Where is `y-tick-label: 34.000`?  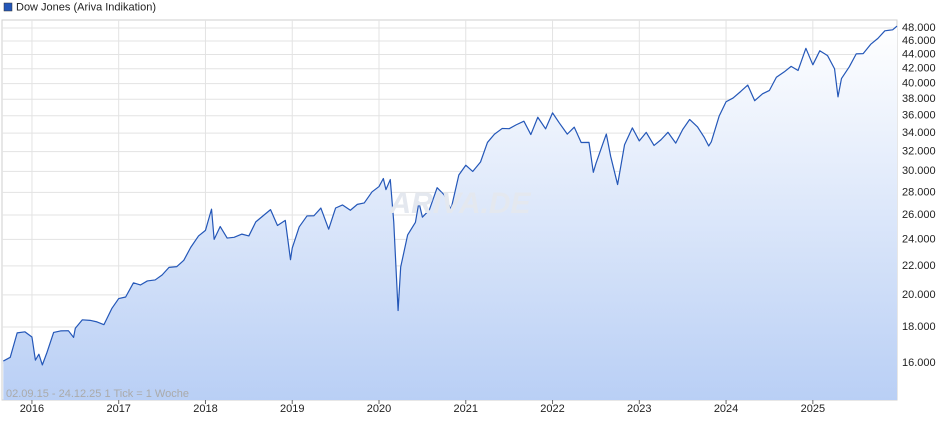
y-tick-label: 34.000 is located at coordinates (919, 133).